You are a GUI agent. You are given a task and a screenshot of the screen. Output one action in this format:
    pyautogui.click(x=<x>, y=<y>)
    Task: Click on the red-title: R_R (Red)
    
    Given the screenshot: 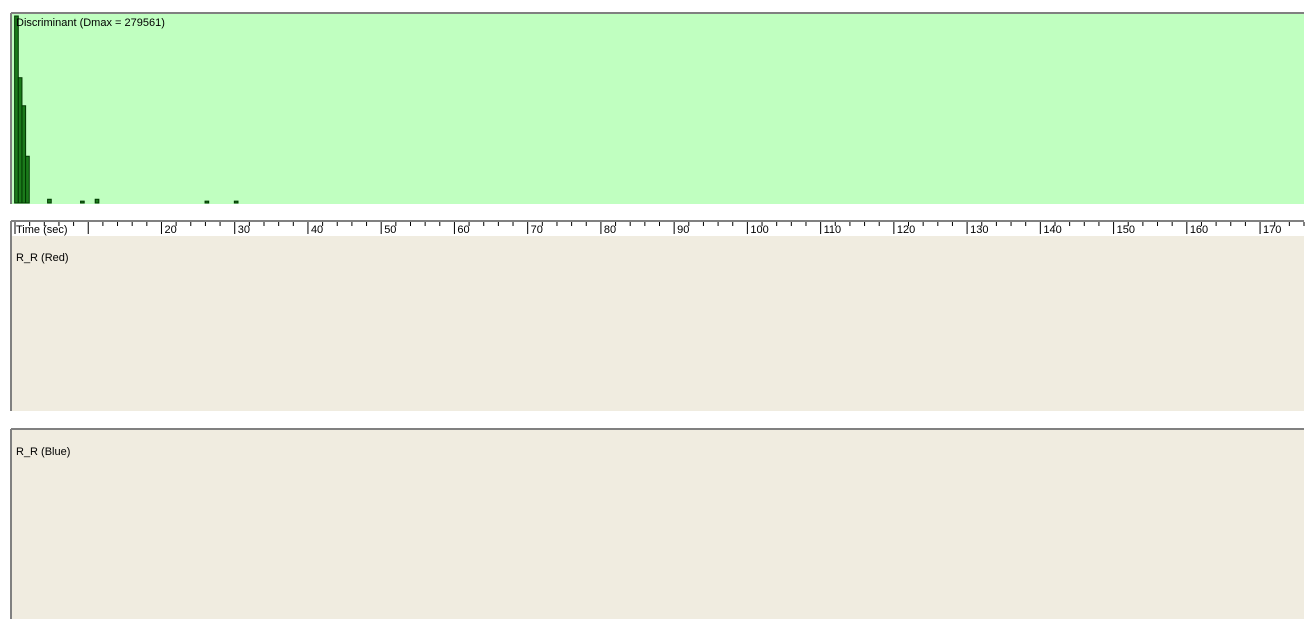 What is the action you would take?
    pyautogui.click(x=42, y=258)
    